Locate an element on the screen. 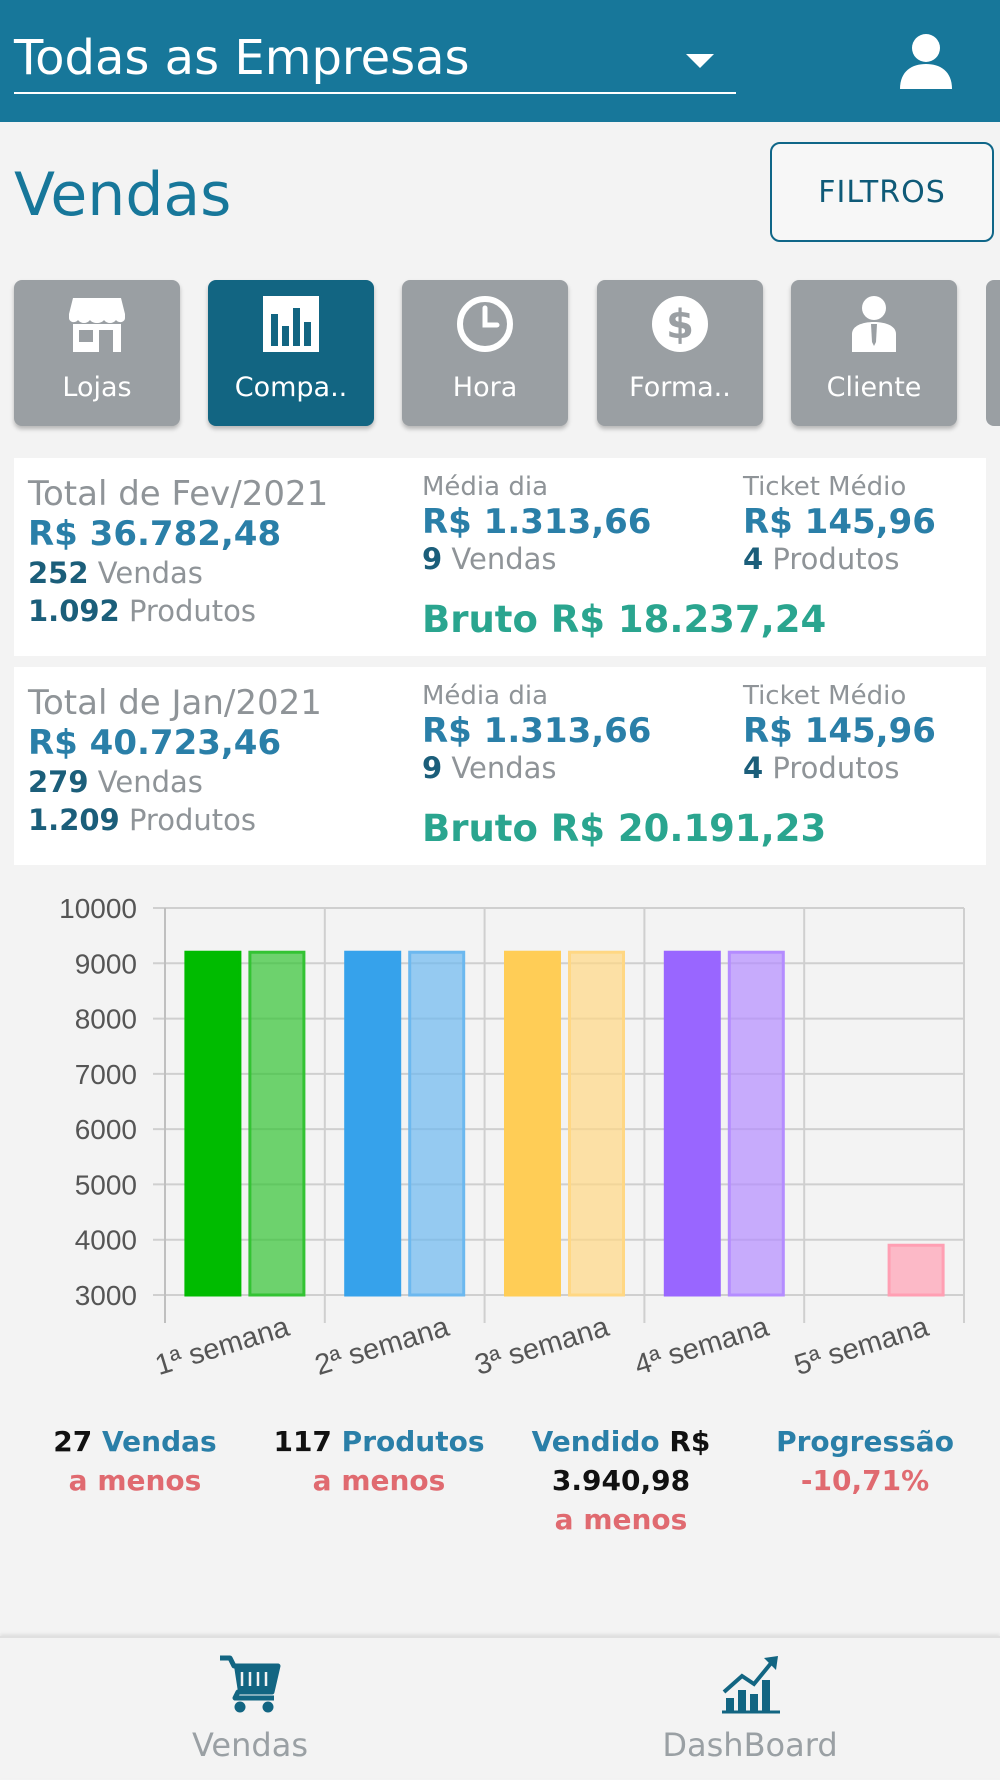 The image size is (1000, 1780). y-tick-label: 6000 is located at coordinates (106, 1129).